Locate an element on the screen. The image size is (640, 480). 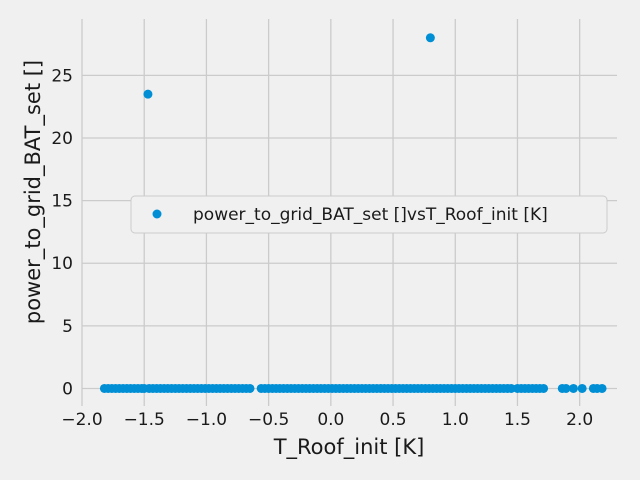
x-tick-label: 2.0 is located at coordinates (579, 420).